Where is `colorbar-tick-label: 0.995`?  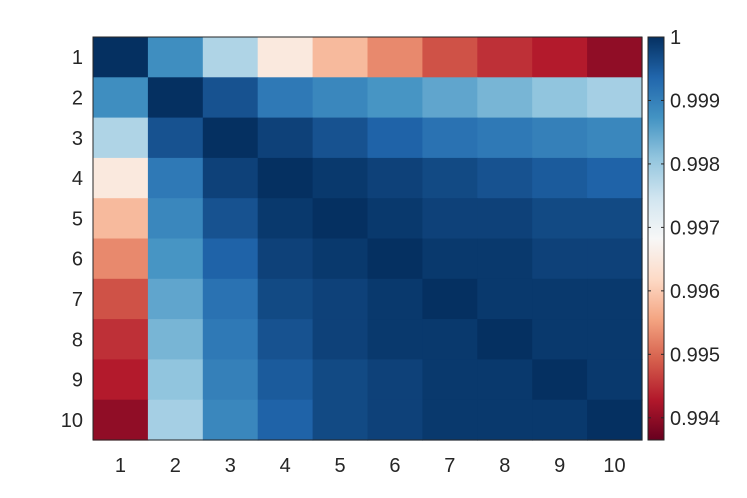
colorbar-tick-label: 0.995 is located at coordinates (695, 355).